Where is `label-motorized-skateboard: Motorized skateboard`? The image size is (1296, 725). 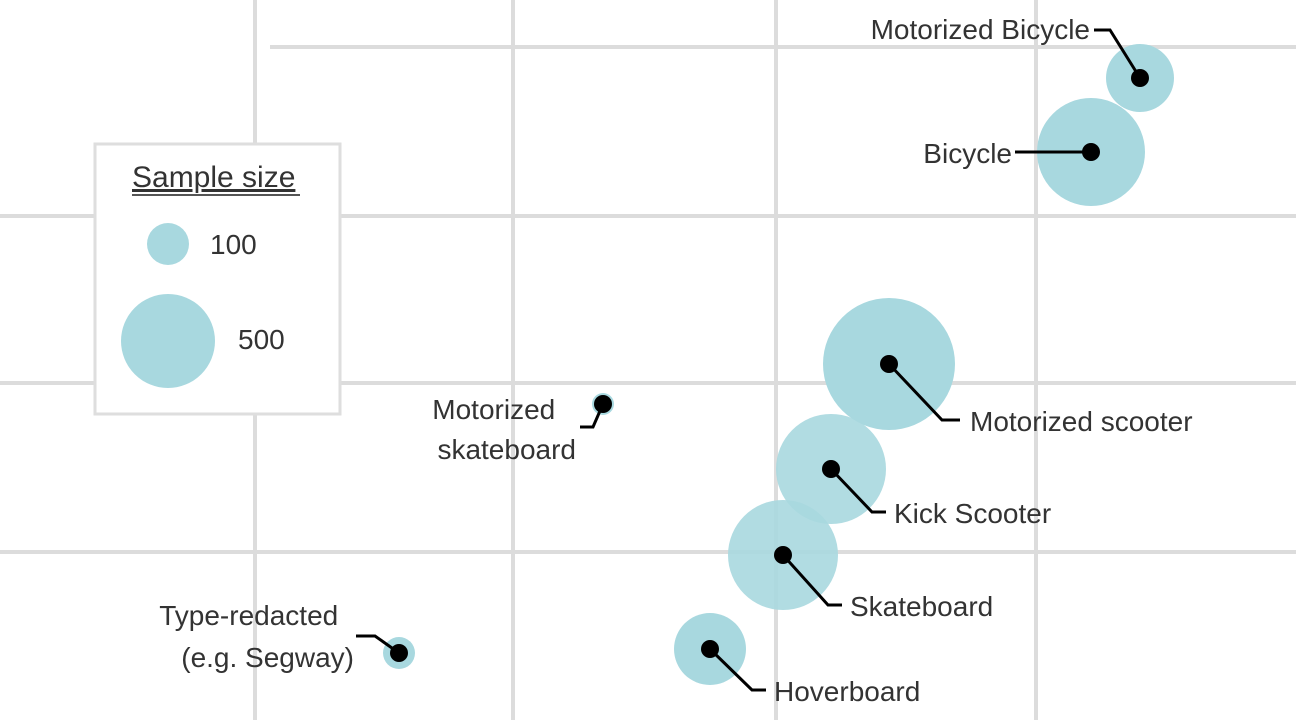
label-motorized-skateboard: Motorized skateboard is located at coordinates (504, 429).